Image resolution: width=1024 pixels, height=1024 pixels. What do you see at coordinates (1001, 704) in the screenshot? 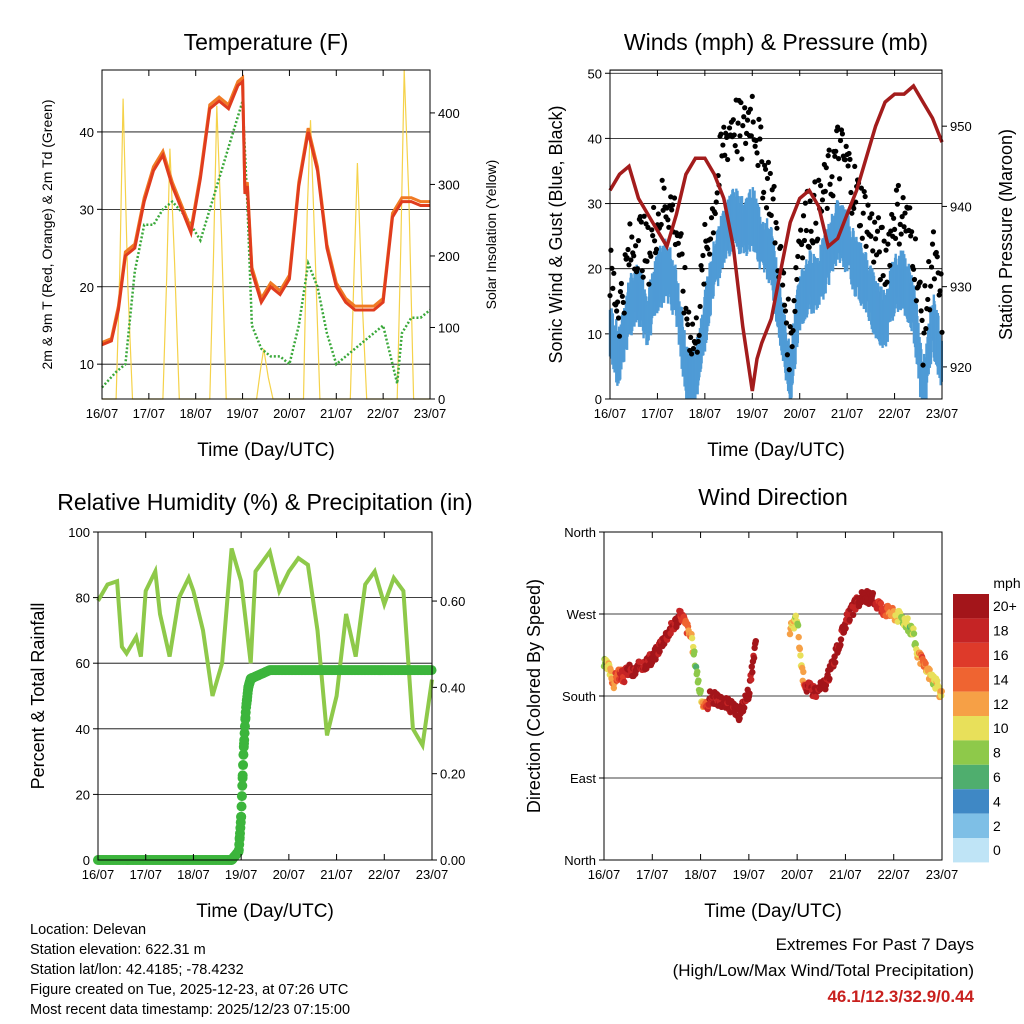
I see `colorbar-label: 12` at bounding box center [1001, 704].